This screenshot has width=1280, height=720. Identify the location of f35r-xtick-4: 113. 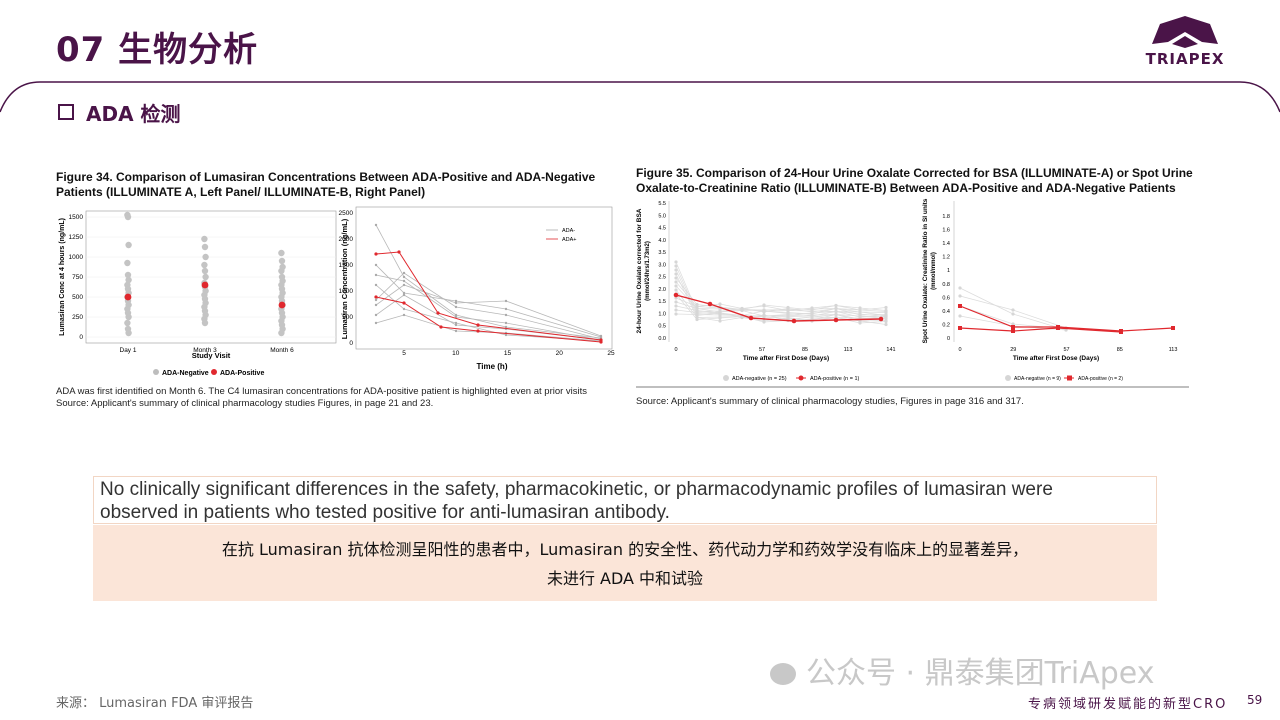
(1173, 350).